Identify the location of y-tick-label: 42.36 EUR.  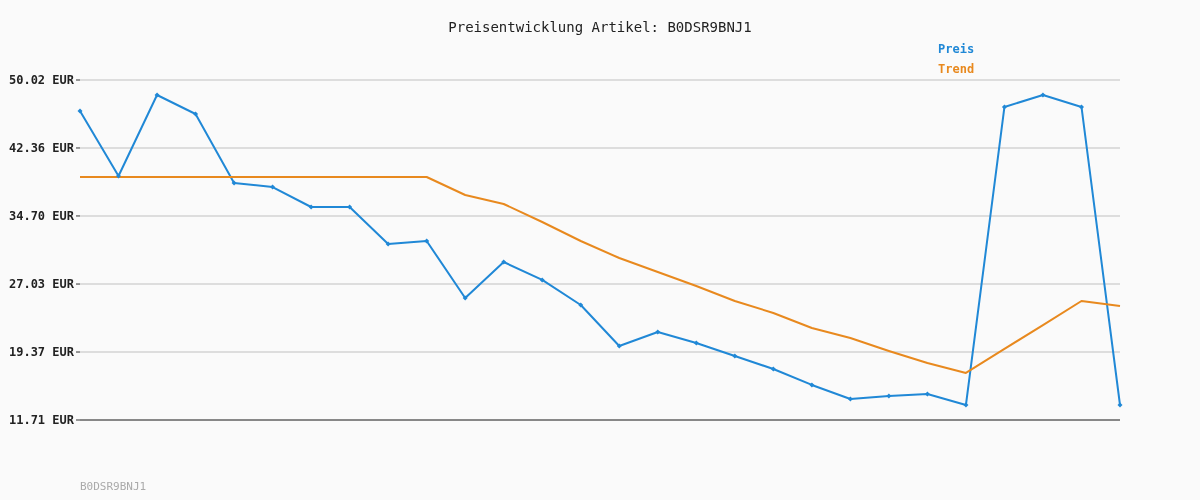
(41, 148).